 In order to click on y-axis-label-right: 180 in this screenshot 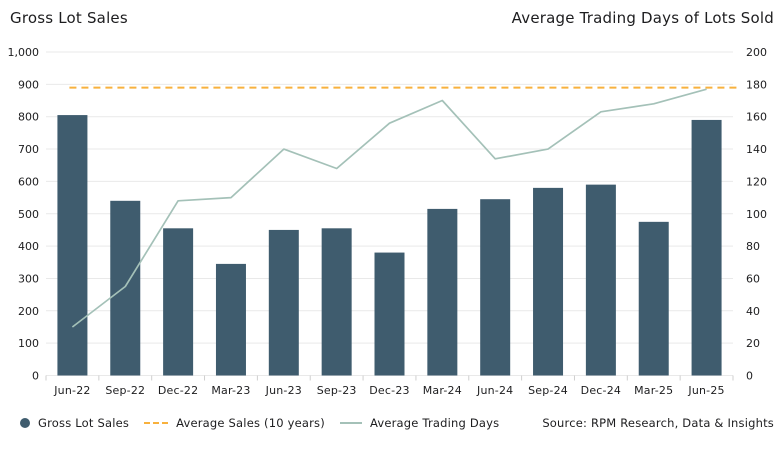, I will do `click(756, 84)`.